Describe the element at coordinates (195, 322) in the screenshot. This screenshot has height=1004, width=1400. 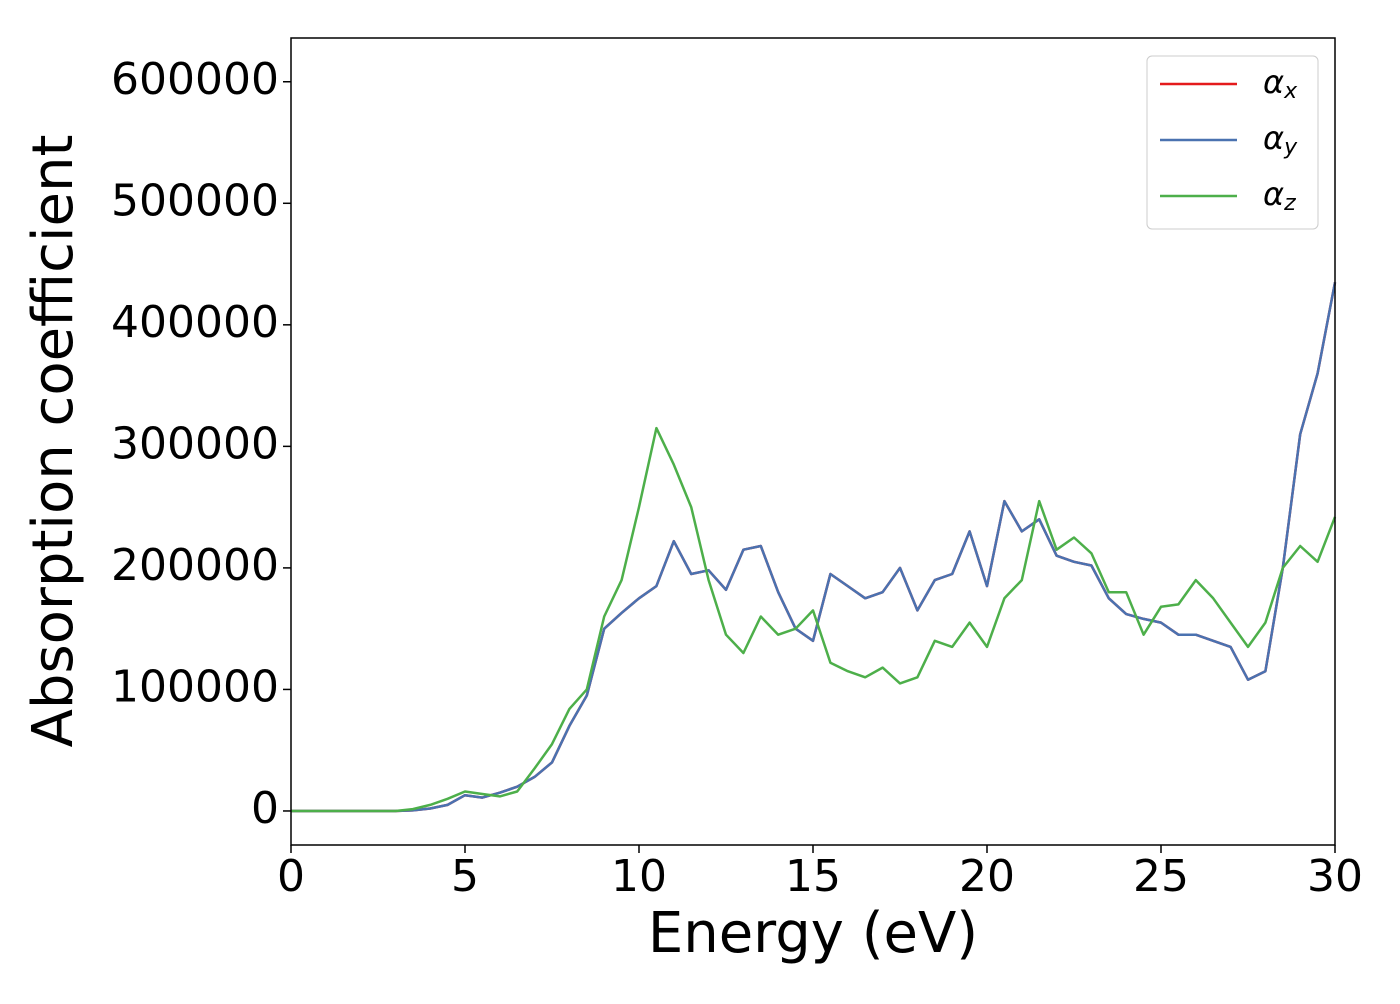
I see `y-tick-label: 400000` at that location.